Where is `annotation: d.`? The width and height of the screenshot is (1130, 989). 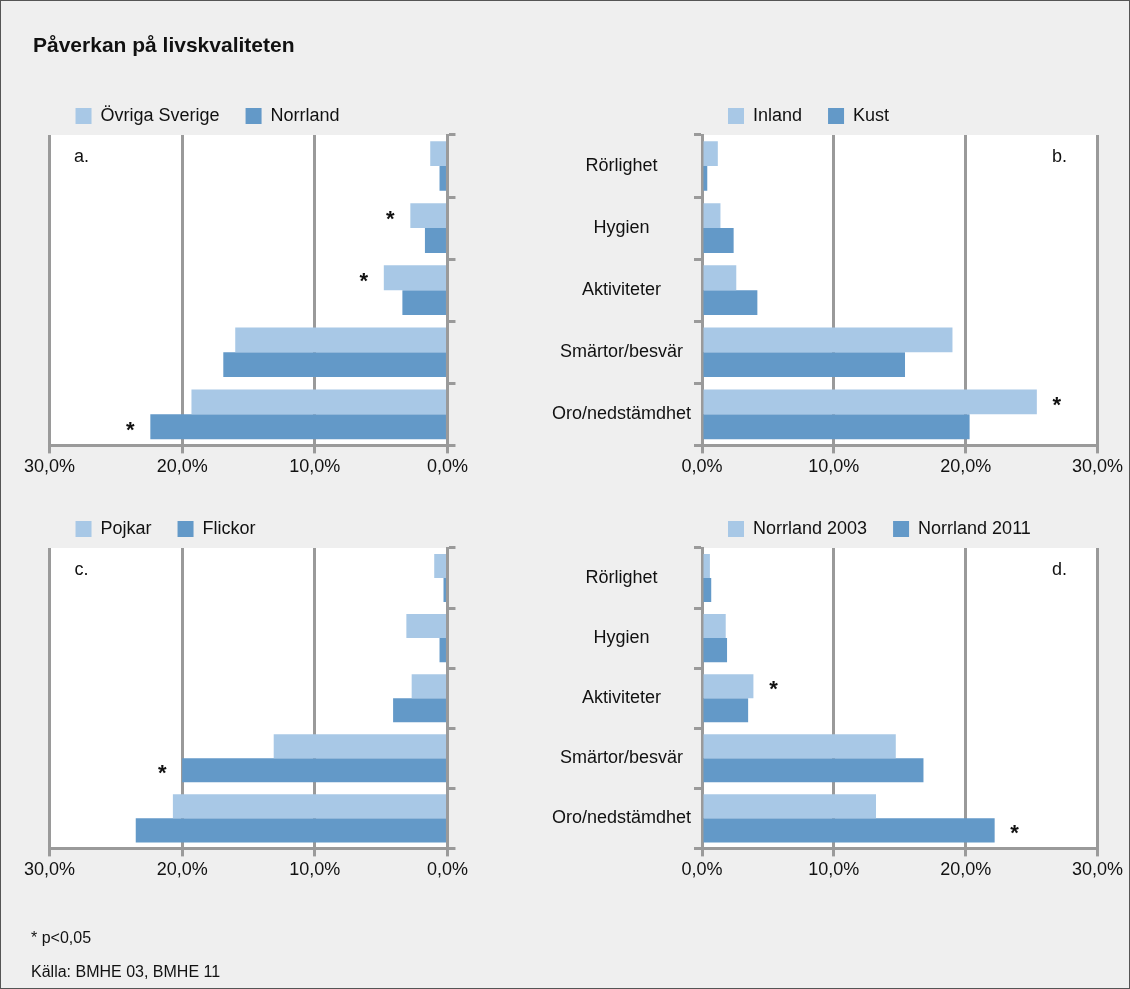
annotation: d. is located at coordinates (1059, 568).